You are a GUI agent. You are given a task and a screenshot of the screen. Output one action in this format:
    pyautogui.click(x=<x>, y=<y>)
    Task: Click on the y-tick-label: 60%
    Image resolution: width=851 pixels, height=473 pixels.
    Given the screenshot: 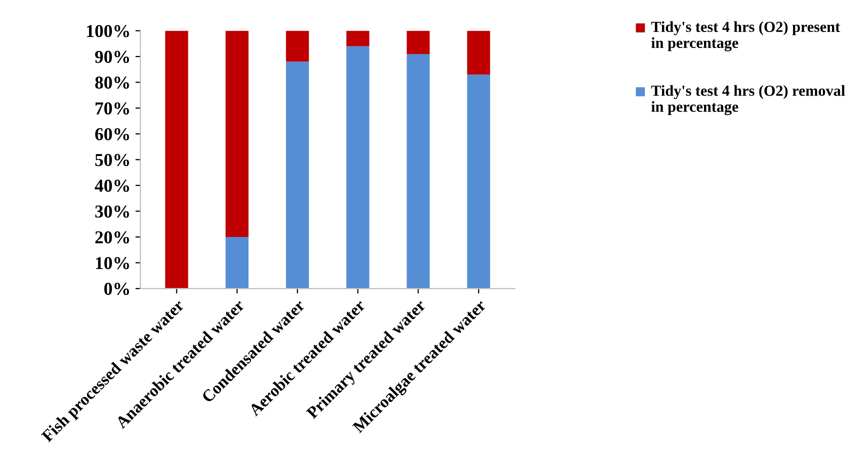 What is the action you would take?
    pyautogui.click(x=112, y=134)
    